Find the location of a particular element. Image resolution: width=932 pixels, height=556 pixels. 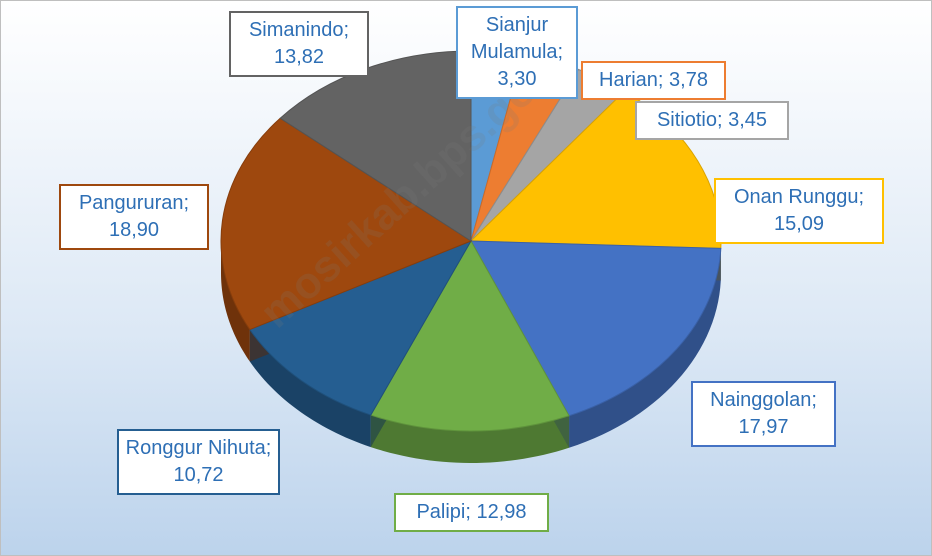

data-label: Onan Runggu; 15,09 is located at coordinates (799, 211).